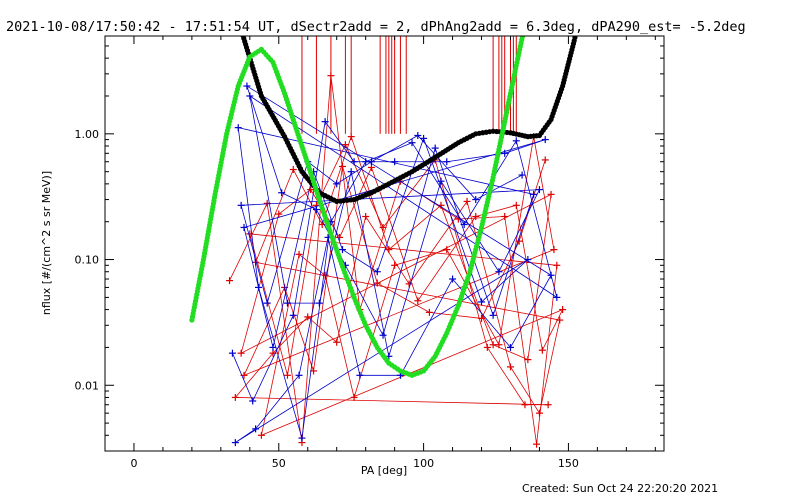 The width and height of the screenshot is (800, 500). I want to click on y-tick-label-0: 0.01, so click(87, 385).